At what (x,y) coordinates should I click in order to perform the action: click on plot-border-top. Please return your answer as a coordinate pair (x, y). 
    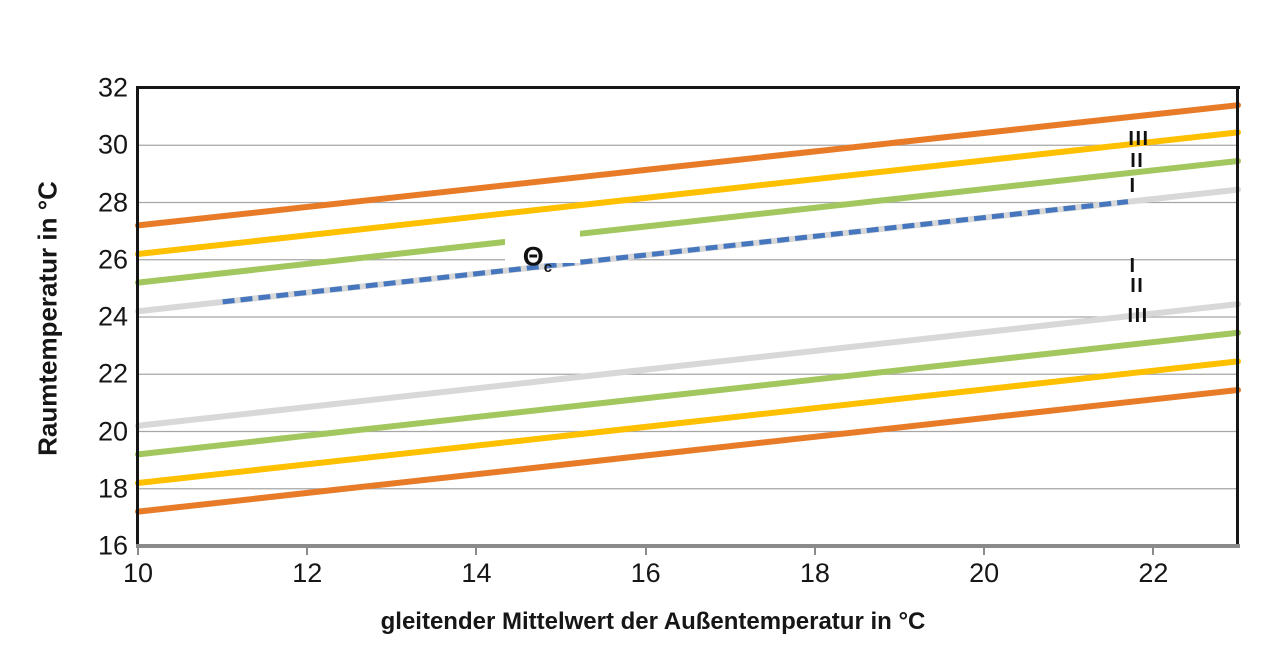
    Looking at the image, I should click on (688, 87).